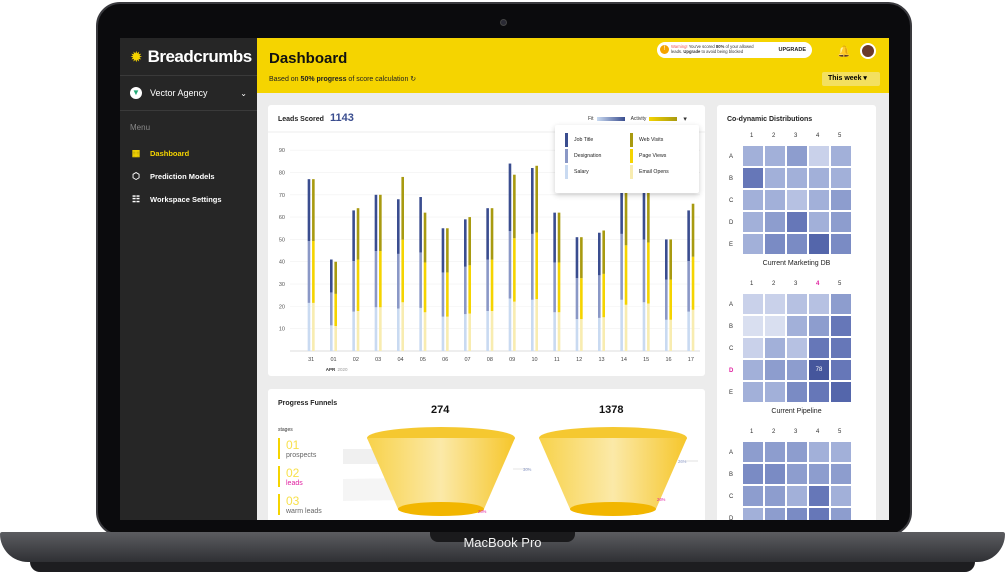 The width and height of the screenshot is (1005, 580). Describe the element at coordinates (583, 156) in the screenshot. I see `dropdown-item-designation: Designation` at that location.